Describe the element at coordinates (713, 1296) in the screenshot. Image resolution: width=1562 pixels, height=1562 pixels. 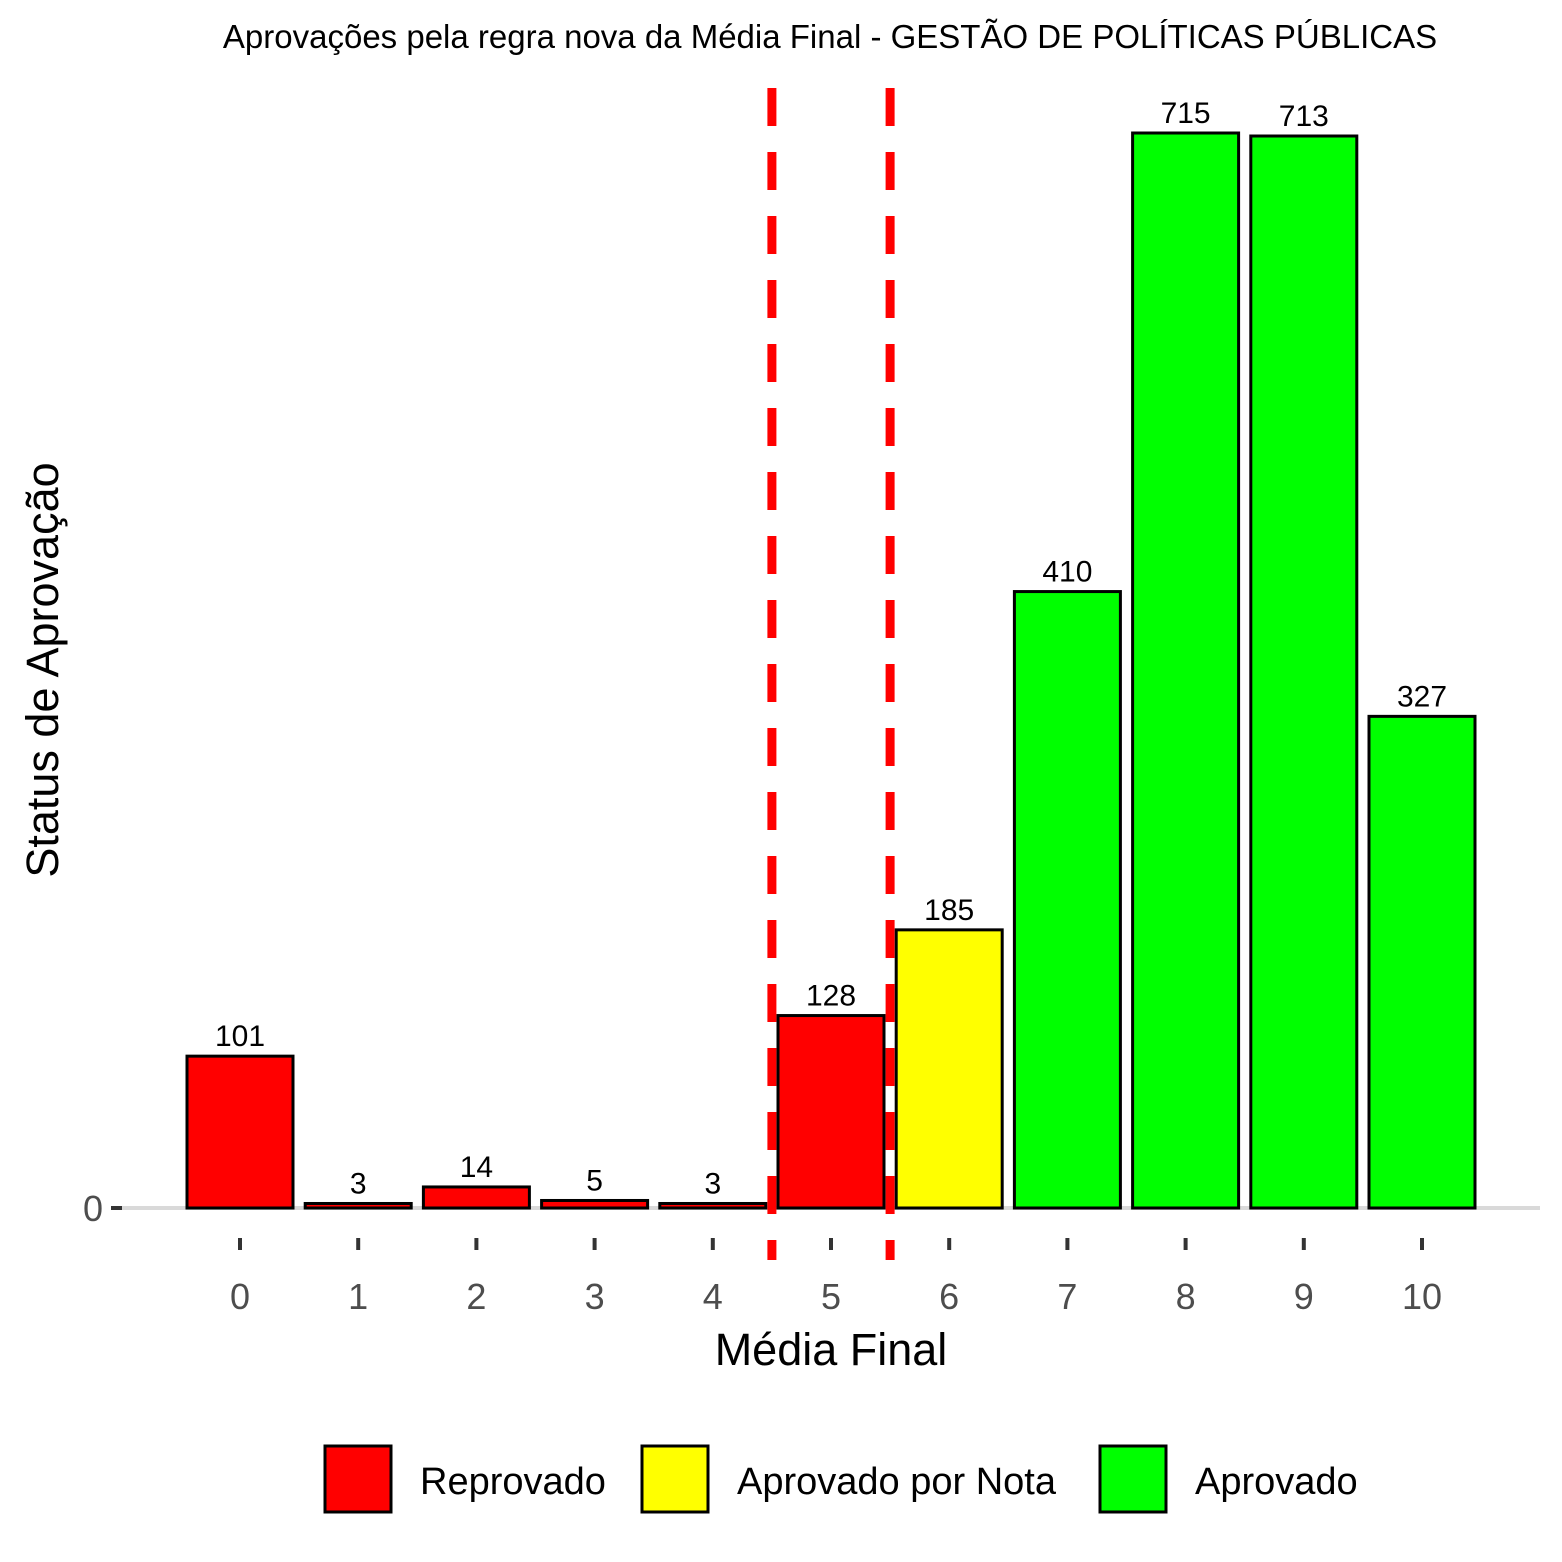
I see `x-tick-label-4: 4` at that location.